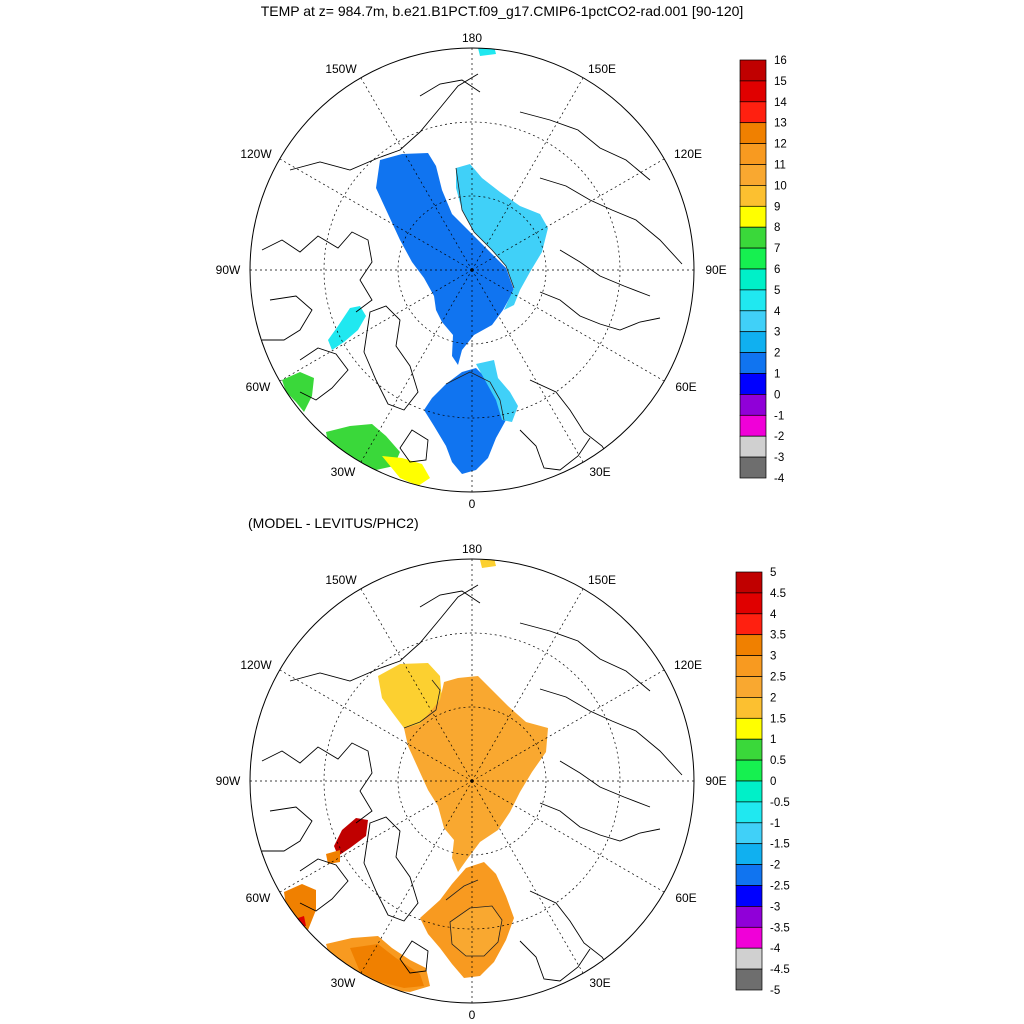  What do you see at coordinates (778, 761) in the screenshot?
I see `bottom-colorbar-label: 0.5` at bounding box center [778, 761].